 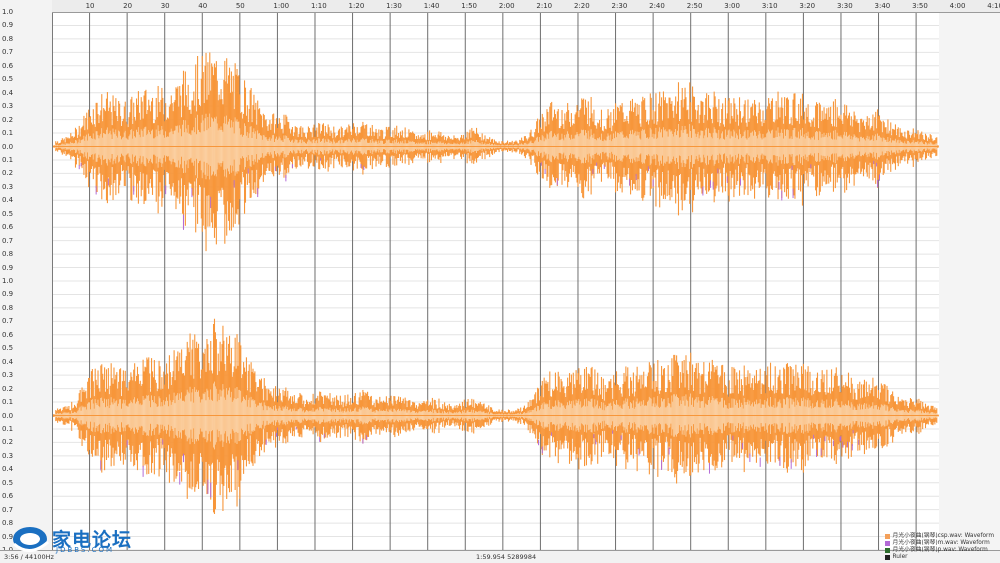 What do you see at coordinates (92, 540) in the screenshot?
I see `watermark-text: 家电论坛` at bounding box center [92, 540].